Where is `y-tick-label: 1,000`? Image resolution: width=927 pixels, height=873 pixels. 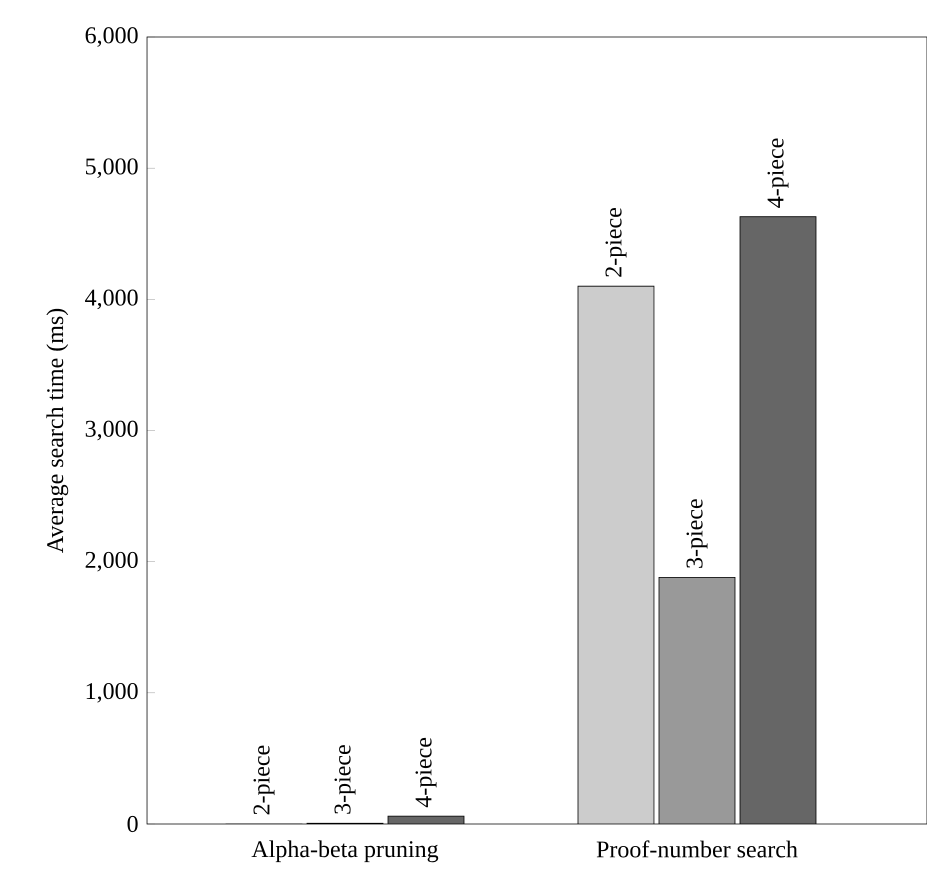
y-tick-label: 1,000 is located at coordinates (112, 692).